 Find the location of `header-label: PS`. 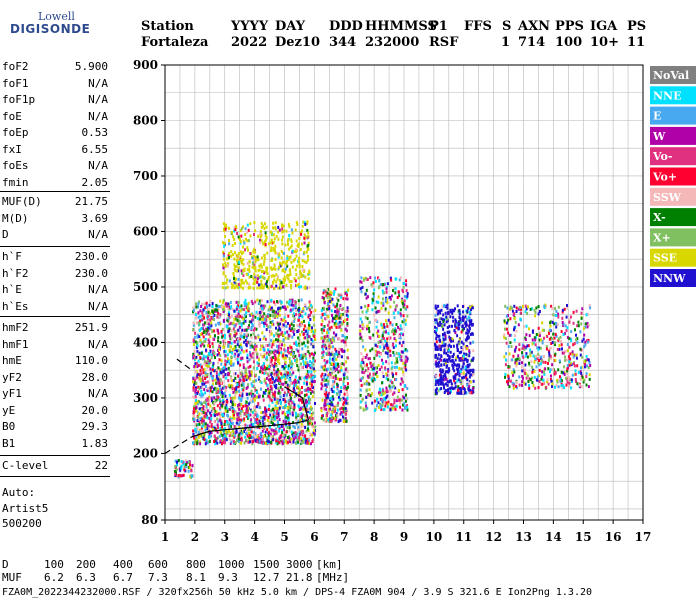

header-label: PS is located at coordinates (637, 26).